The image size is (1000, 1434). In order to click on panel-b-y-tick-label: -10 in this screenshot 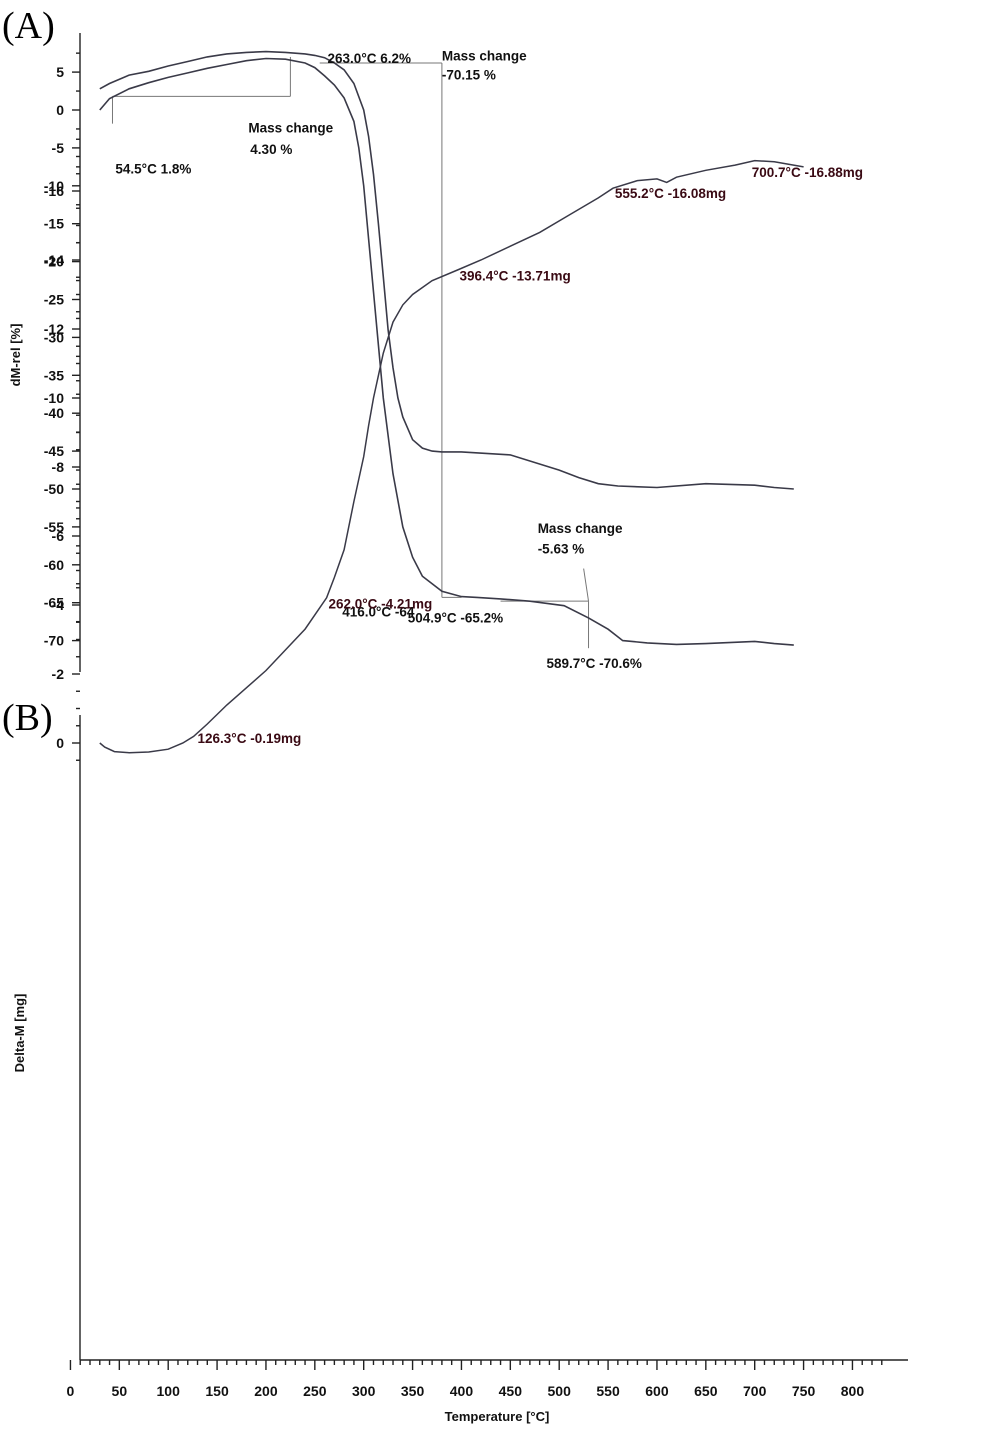, I will do `click(54, 398)`.